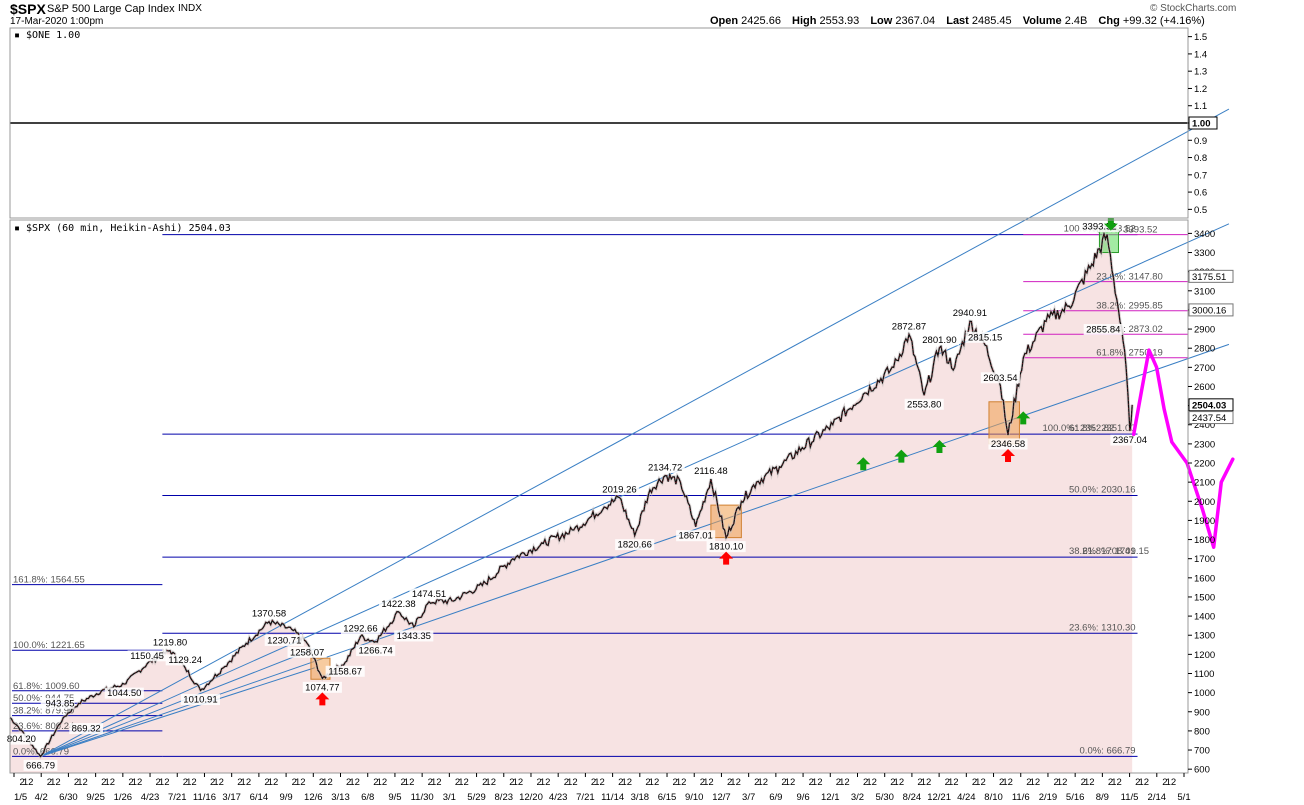  Describe the element at coordinates (111, 9) in the screenshot. I see `security-name: S&P 500 Large Cap Index` at that location.